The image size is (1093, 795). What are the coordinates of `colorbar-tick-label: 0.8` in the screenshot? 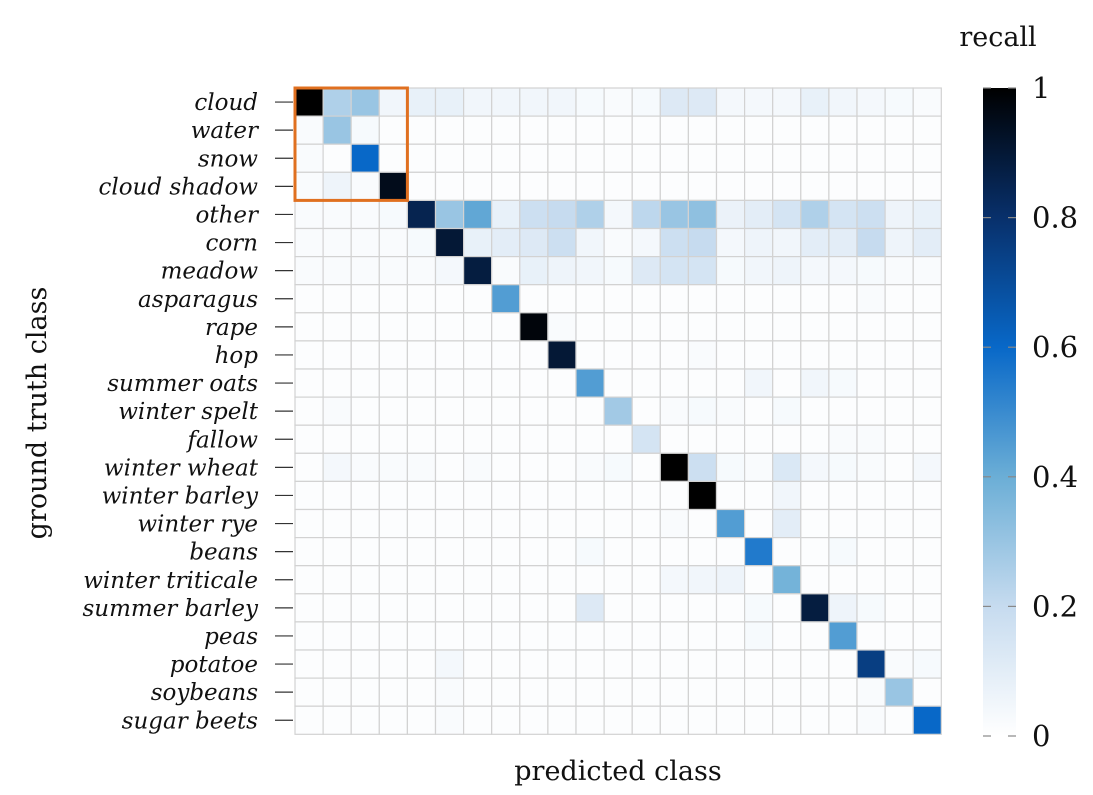 It's located at (1055, 218).